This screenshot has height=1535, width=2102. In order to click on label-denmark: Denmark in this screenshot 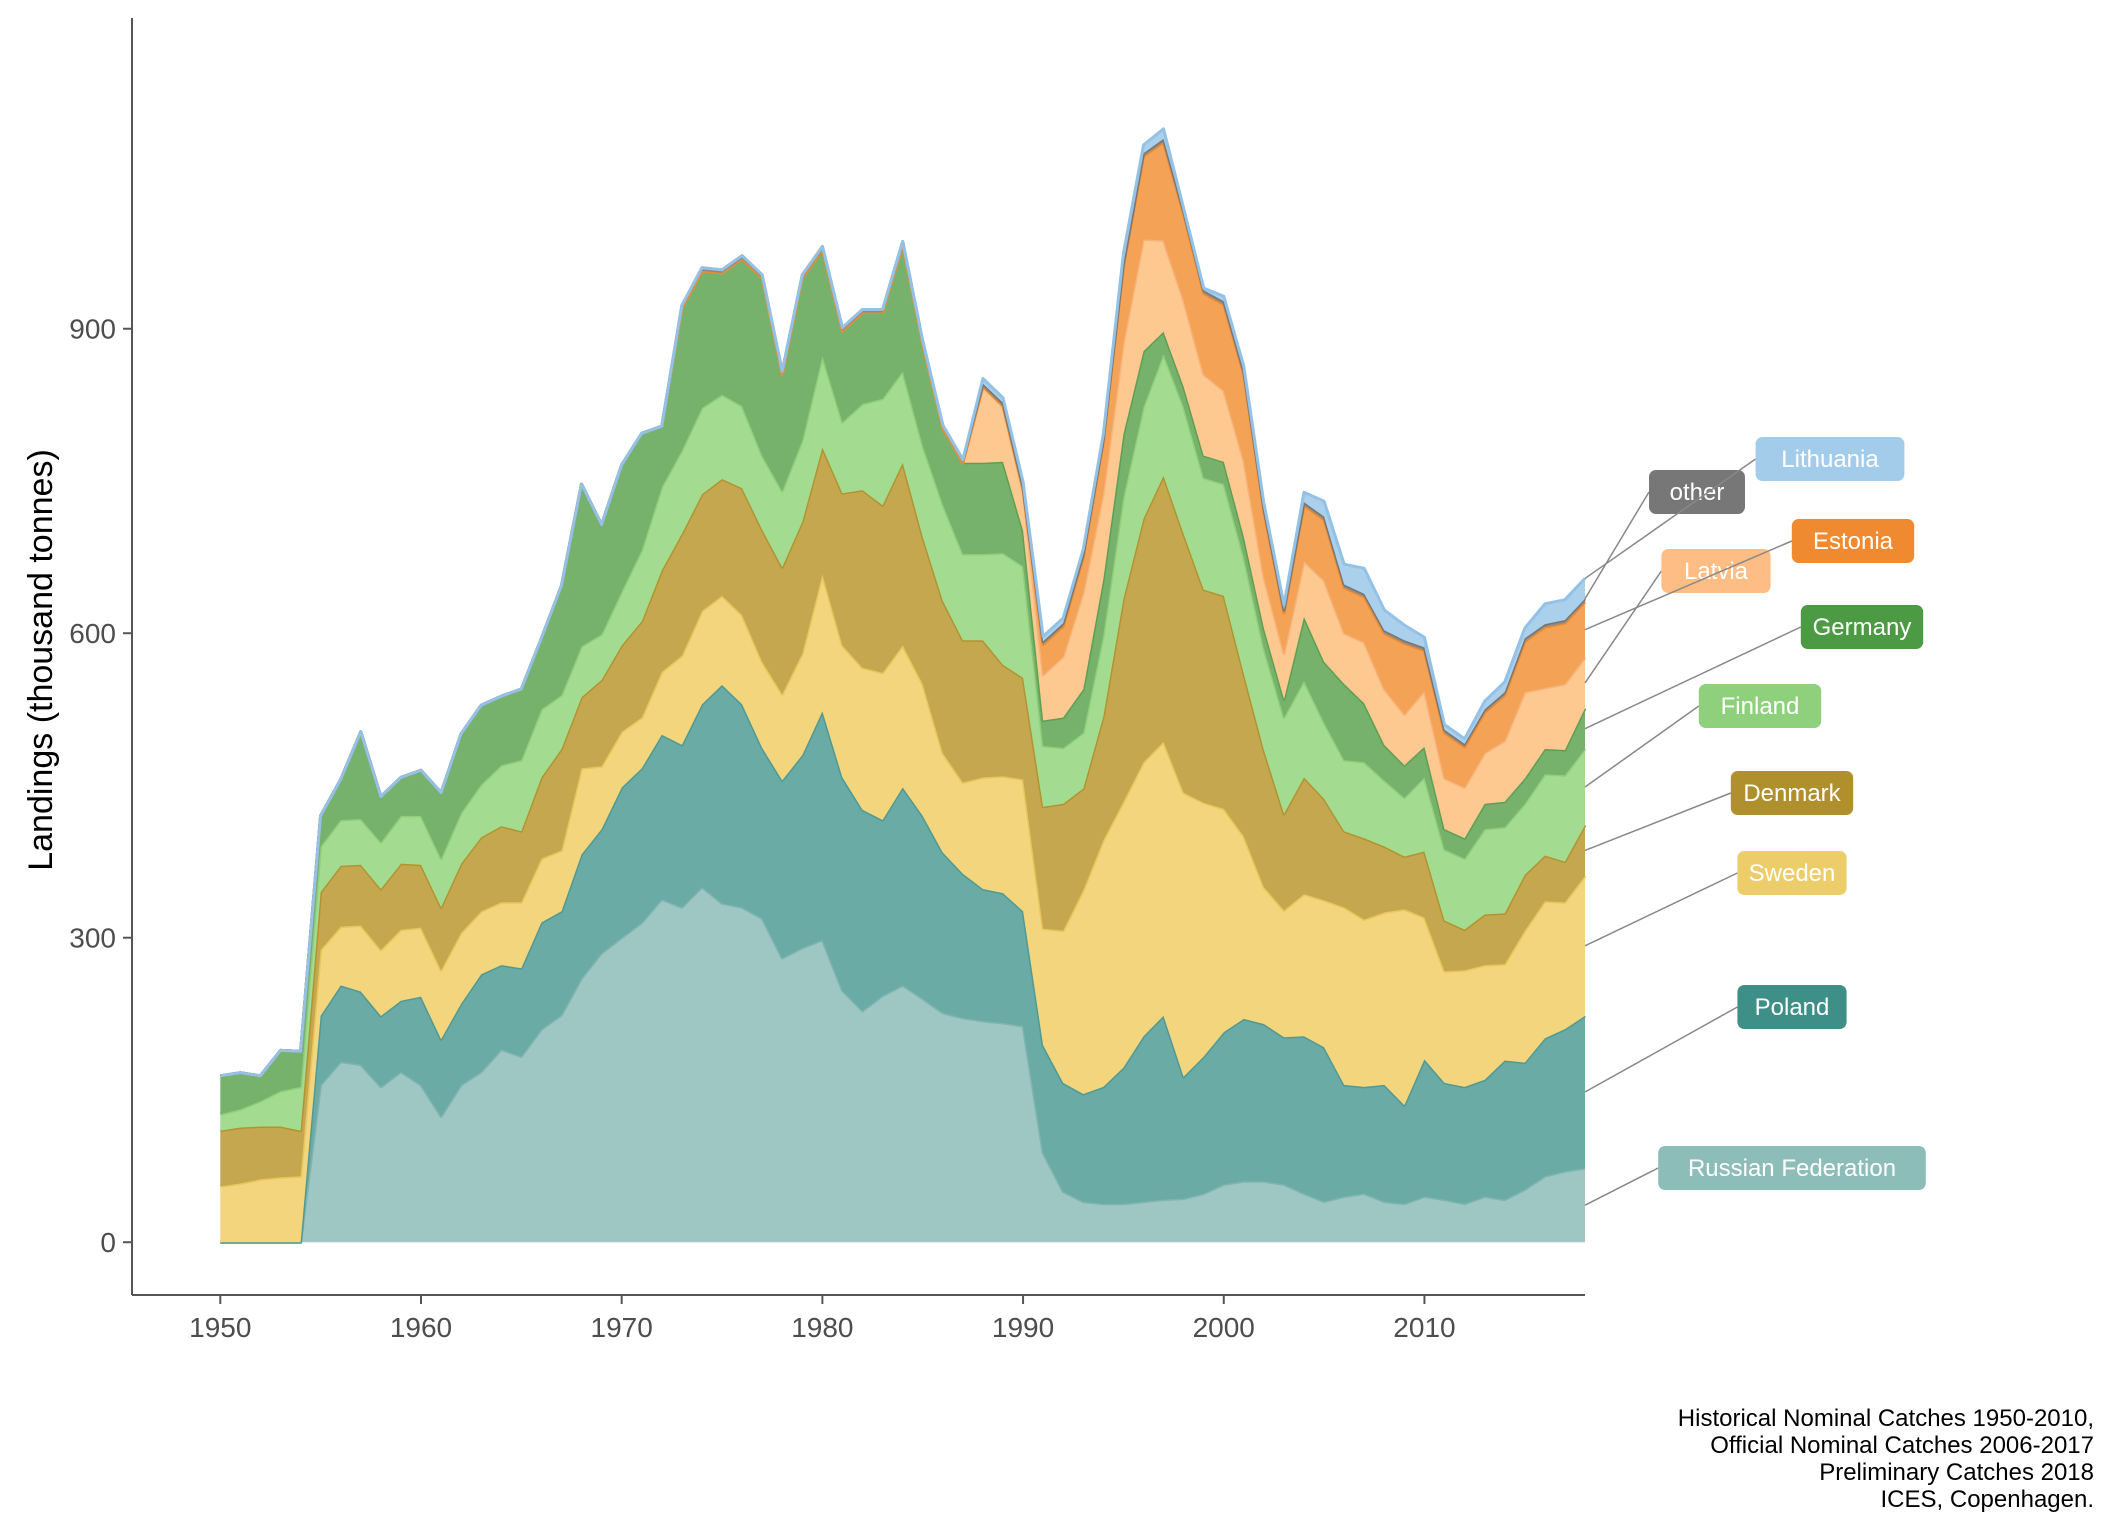, I will do `click(1719, 811)`.